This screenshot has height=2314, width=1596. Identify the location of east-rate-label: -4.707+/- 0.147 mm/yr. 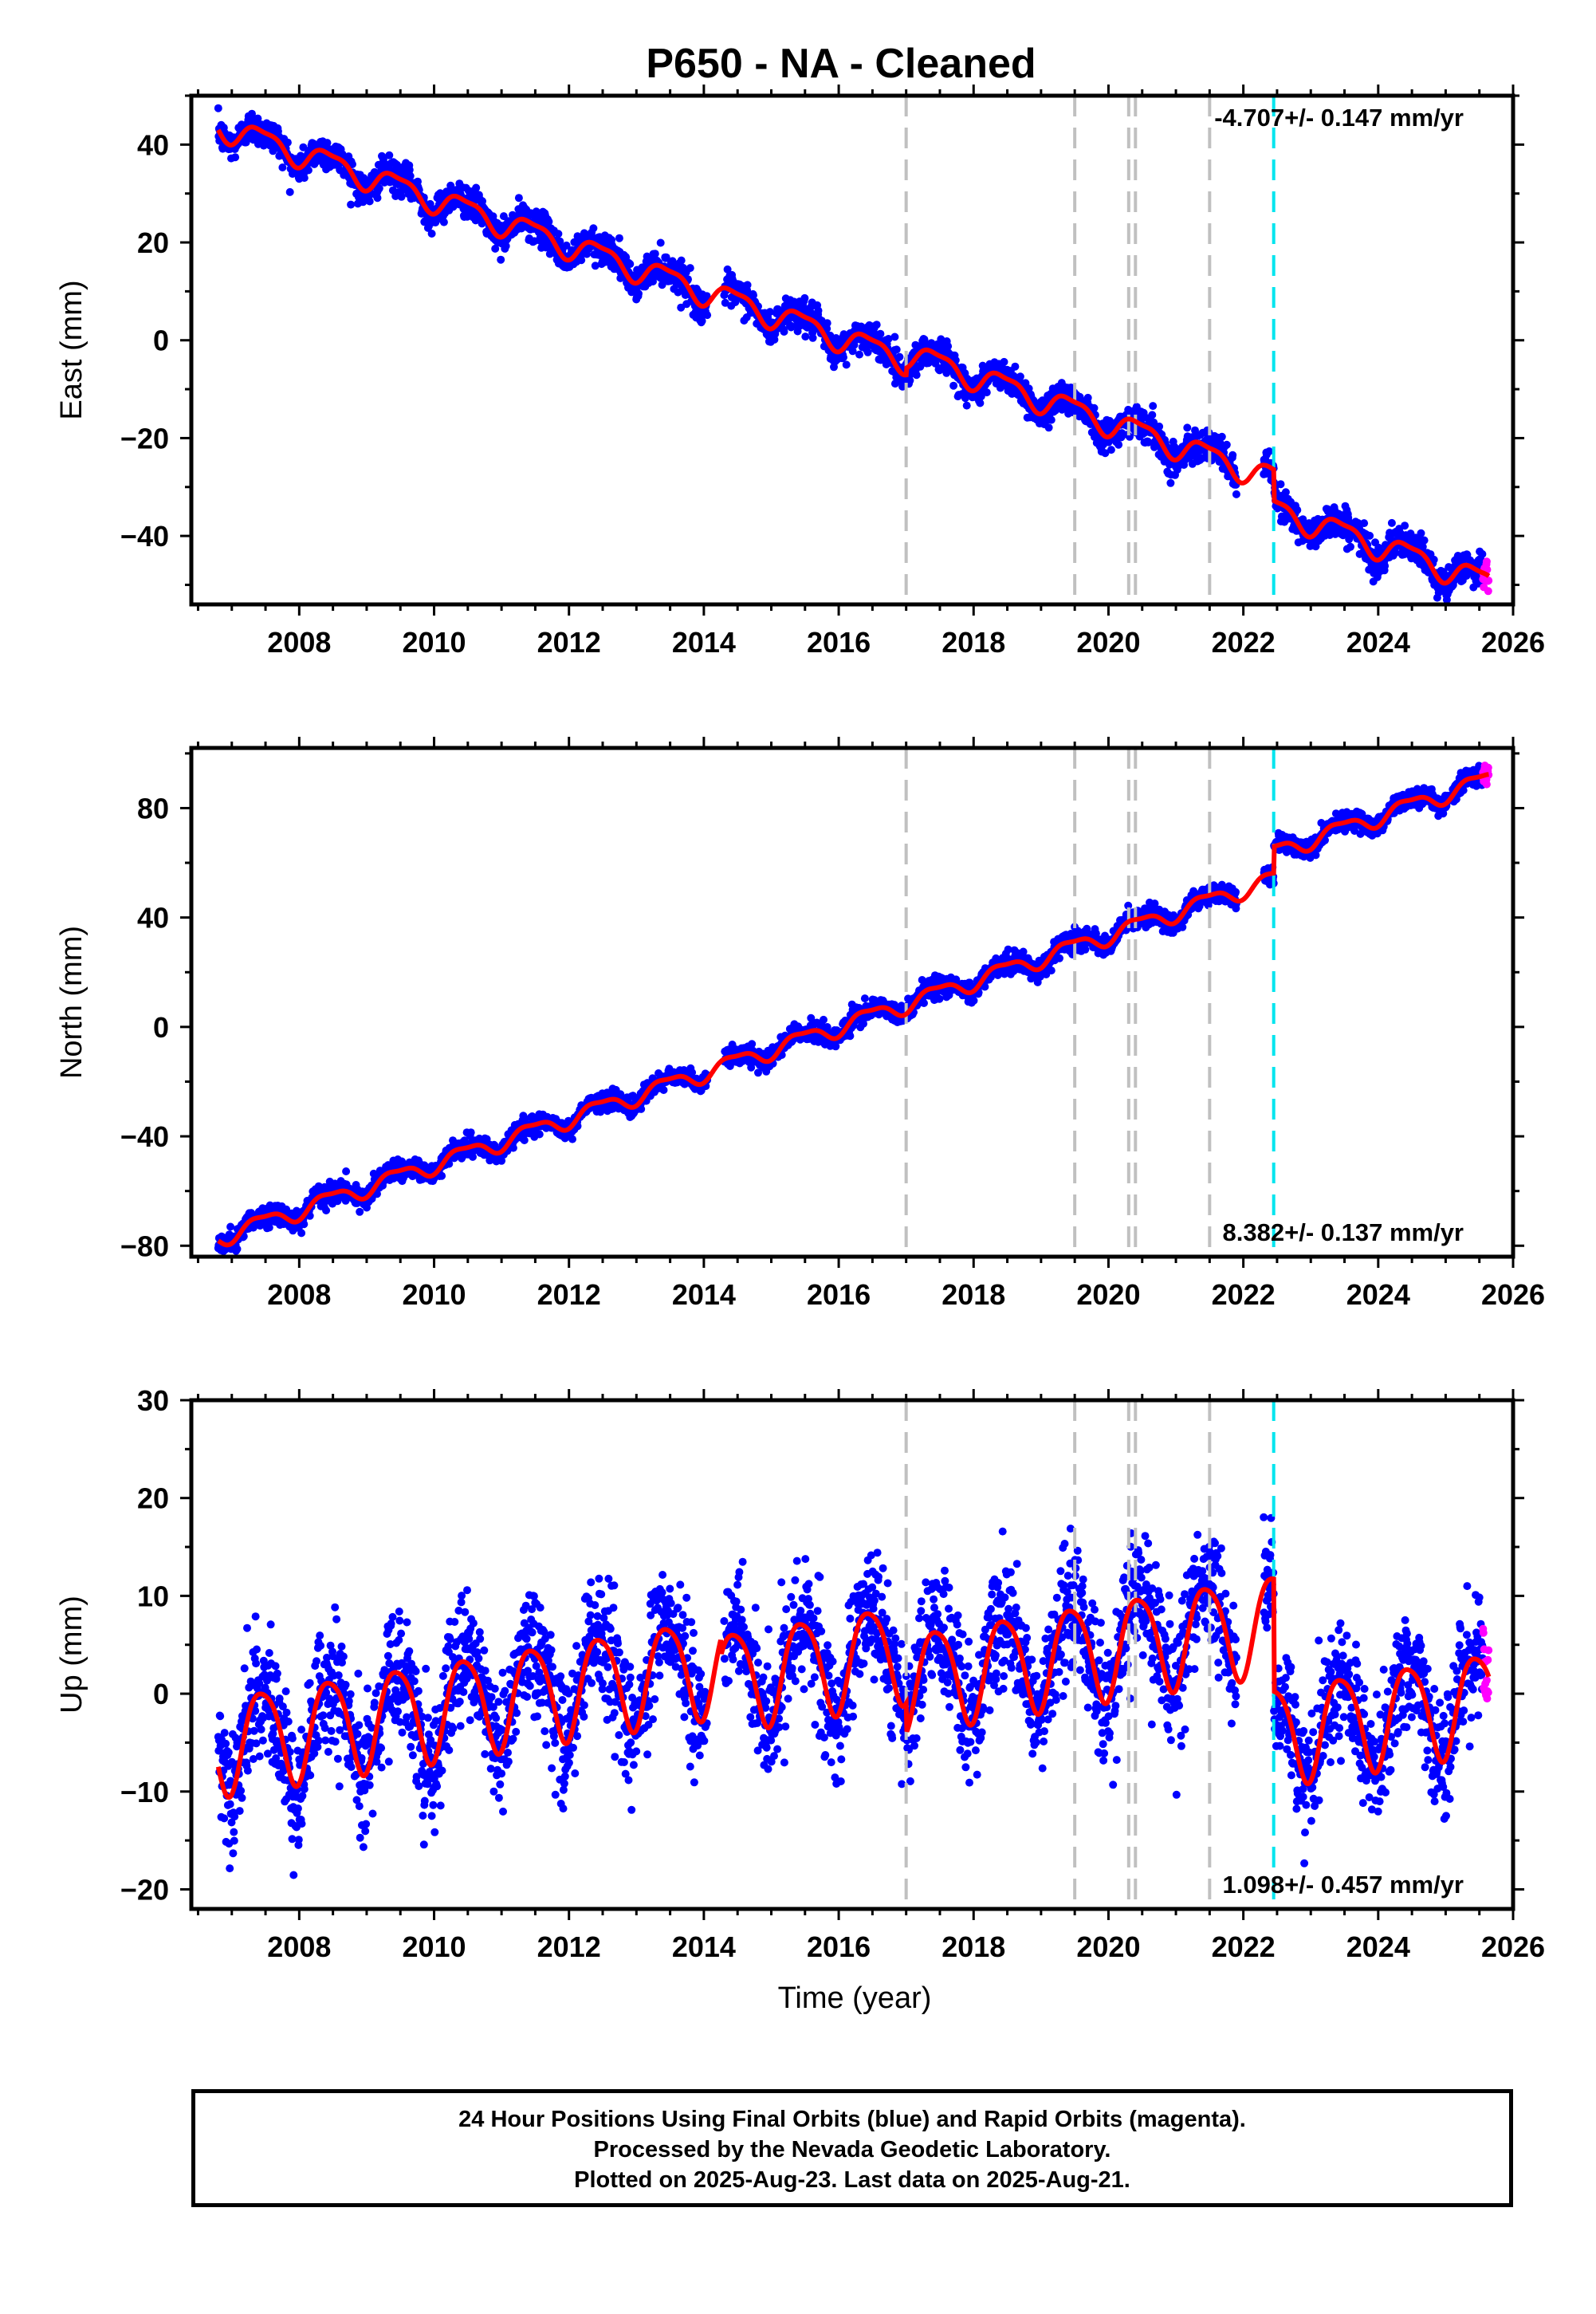
(1339, 118).